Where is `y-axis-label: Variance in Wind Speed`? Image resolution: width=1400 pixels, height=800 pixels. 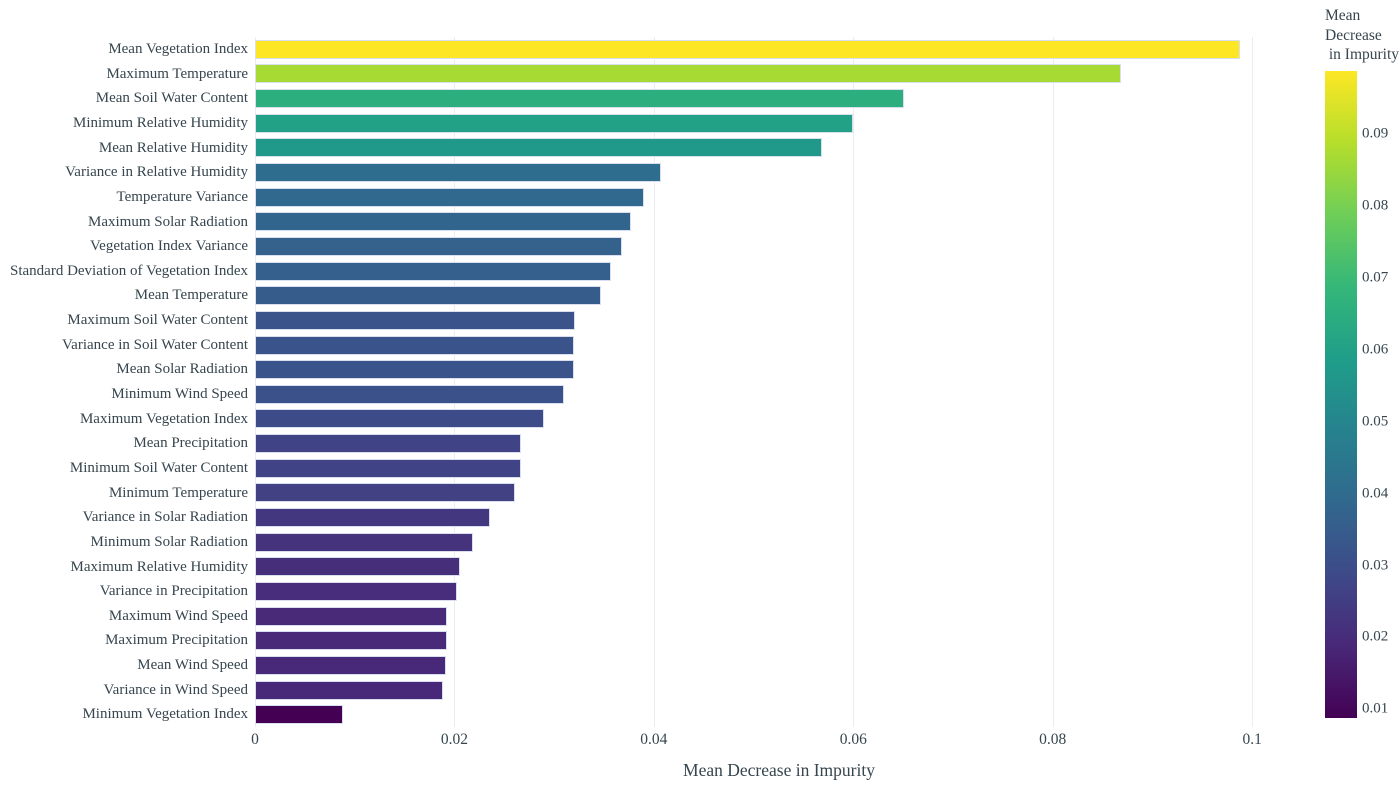 y-axis-label: Variance in Wind Speed is located at coordinates (176, 689).